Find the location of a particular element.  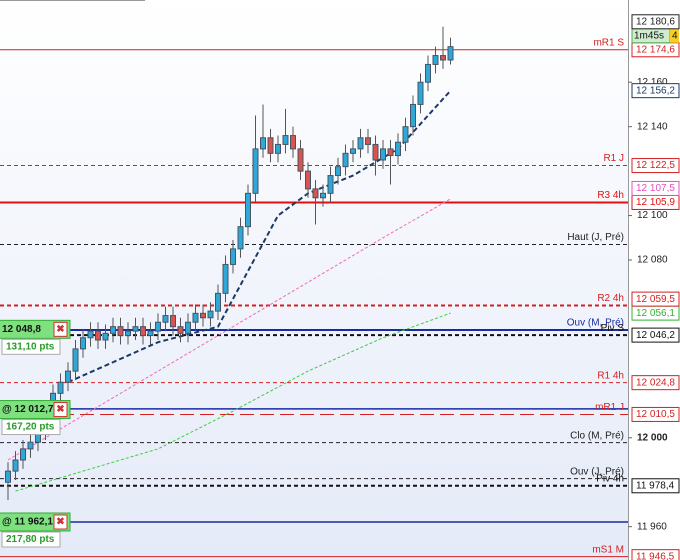

y-tick-label: 12 080 is located at coordinates (652, 260).